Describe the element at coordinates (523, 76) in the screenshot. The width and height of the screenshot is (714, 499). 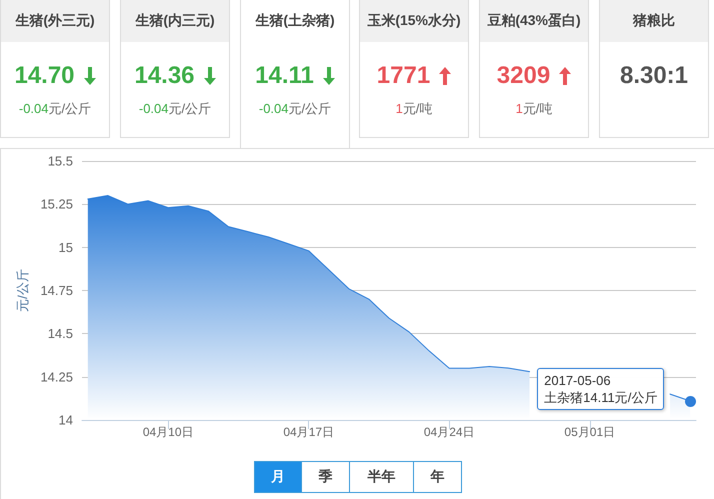
I see `data-label: 3209` at that location.